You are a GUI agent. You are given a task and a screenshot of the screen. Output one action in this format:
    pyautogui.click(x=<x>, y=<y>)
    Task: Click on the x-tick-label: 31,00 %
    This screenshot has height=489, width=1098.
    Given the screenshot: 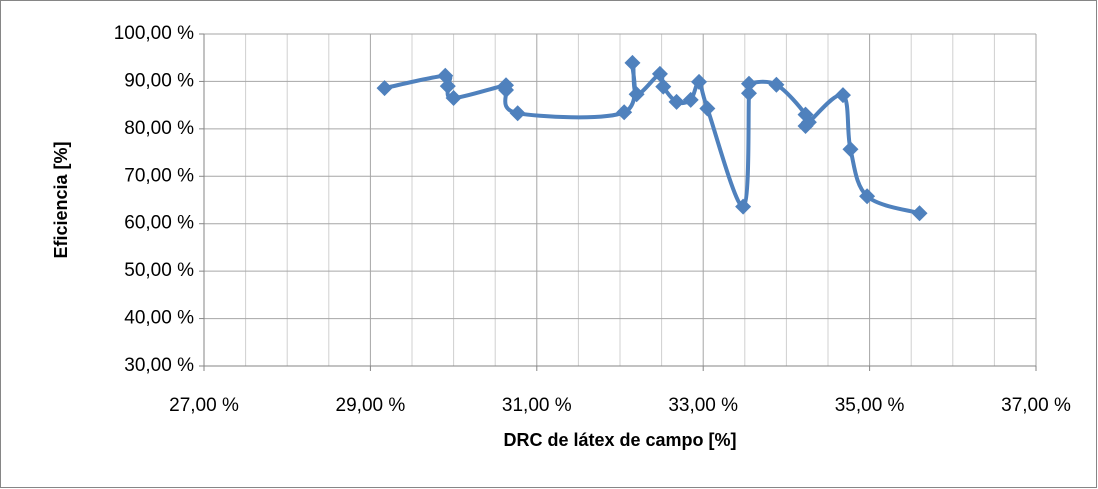 What is the action you would take?
    pyautogui.click(x=537, y=405)
    